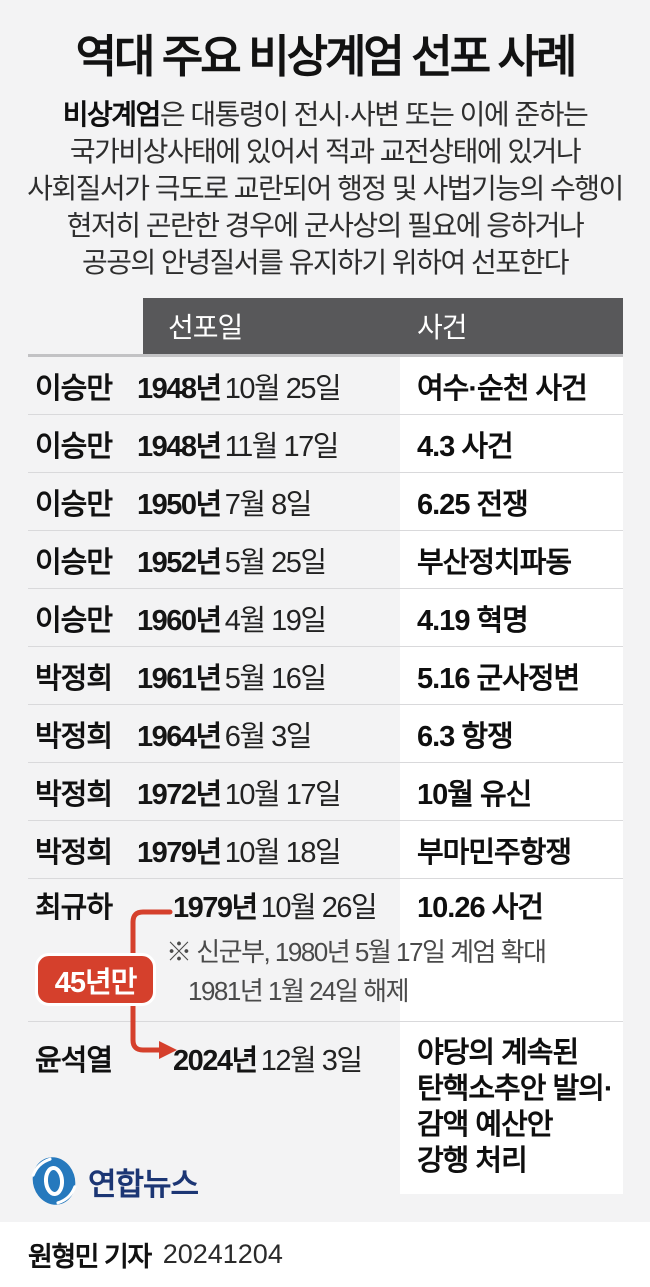 The width and height of the screenshot is (650, 1287). What do you see at coordinates (224, 504) in the screenshot?
I see `declaration-date: 1950년 7월 8일` at bounding box center [224, 504].